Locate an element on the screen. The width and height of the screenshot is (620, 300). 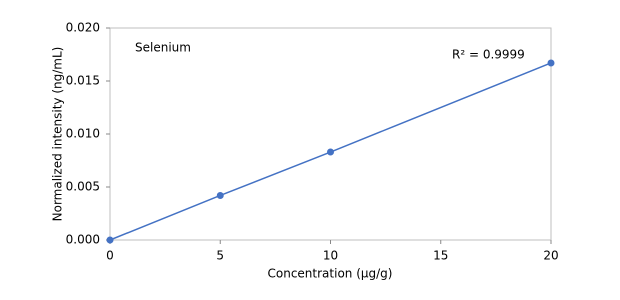
r-squared: R² = 0.9999 is located at coordinates (488, 55).